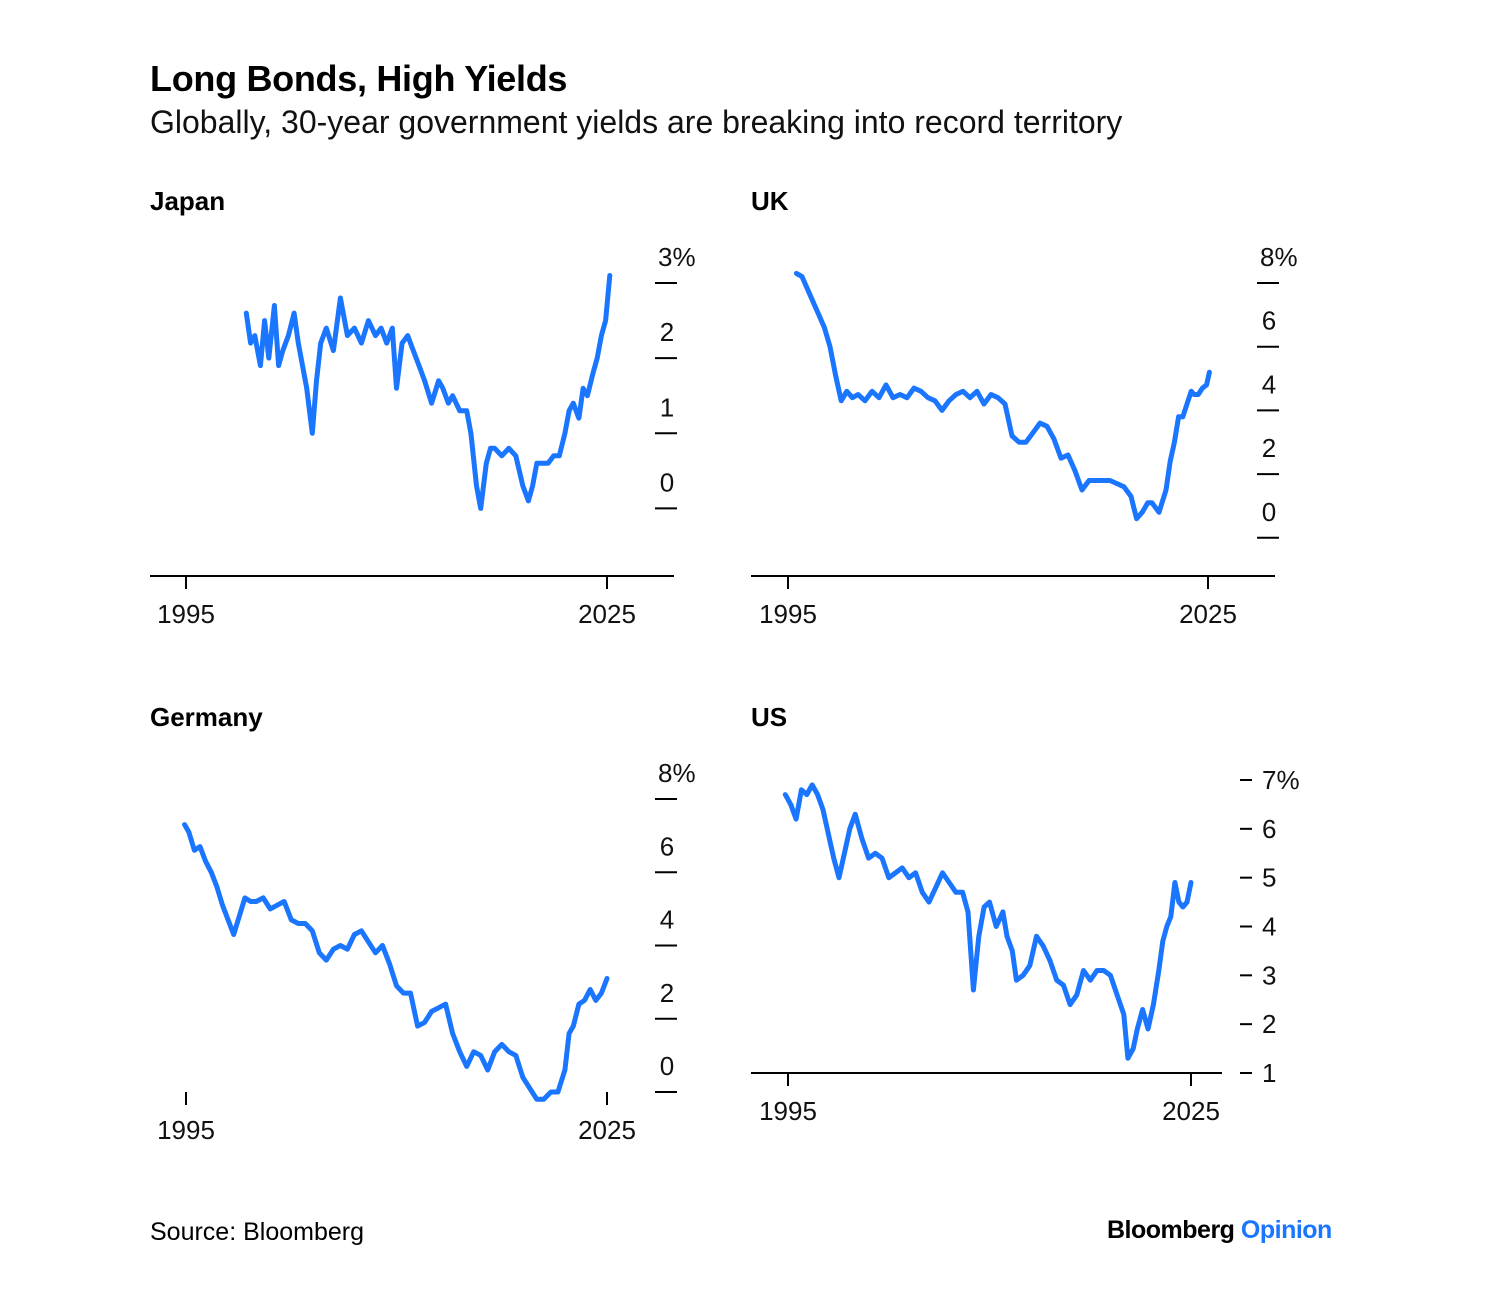  Describe the element at coordinates (206, 717) in the screenshot. I see `panel-title-germany: Germany` at that location.